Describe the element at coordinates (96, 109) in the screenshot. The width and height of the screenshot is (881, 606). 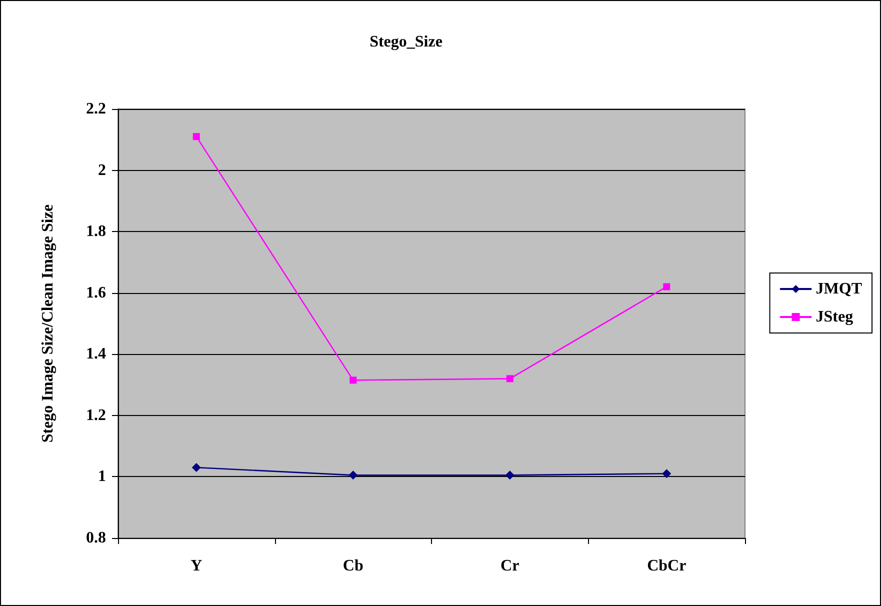
I see `y-tick-label: 2.2` at that location.